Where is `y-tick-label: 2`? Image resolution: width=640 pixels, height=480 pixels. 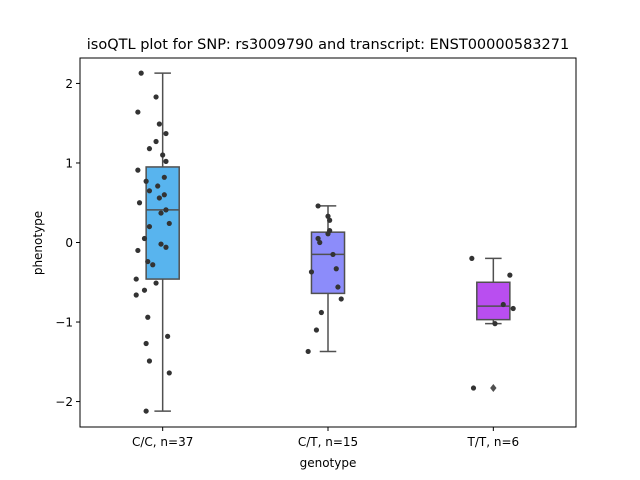
y-tick-label: 2 is located at coordinates (69, 84).